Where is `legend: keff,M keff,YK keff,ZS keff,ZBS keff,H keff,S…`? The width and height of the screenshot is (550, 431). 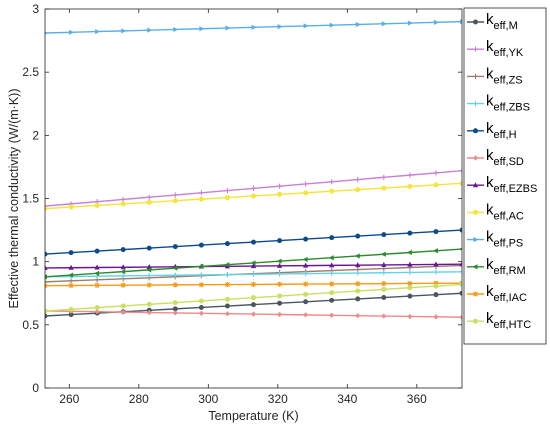 legend: keff,M keff,YK keff,ZS keff,ZBS keff,H keff,S… is located at coordinates (505, 176).